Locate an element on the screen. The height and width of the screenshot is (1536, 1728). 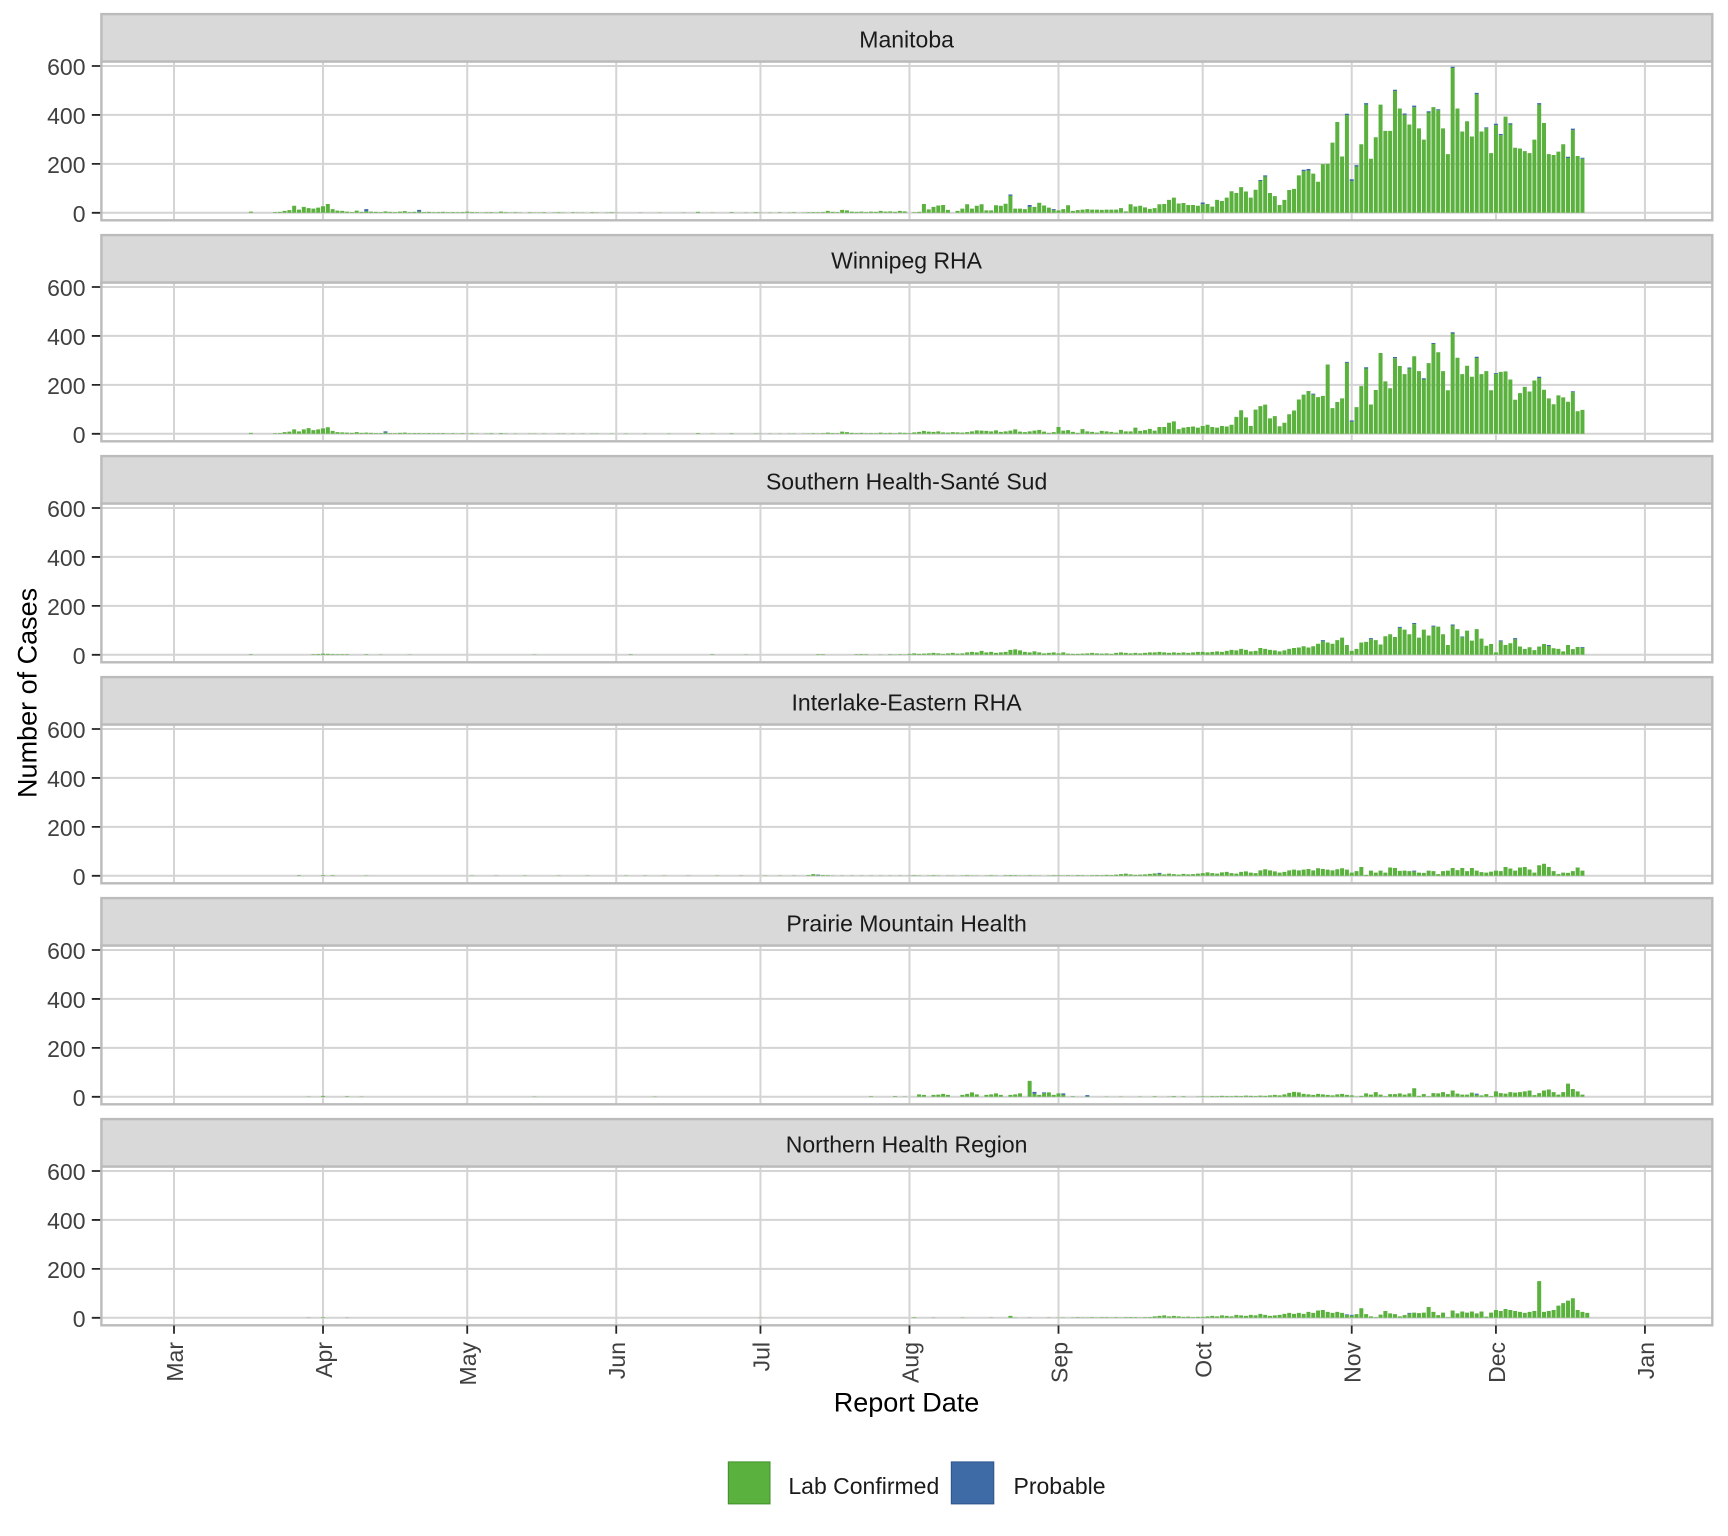
svg-text: Apr is located at coordinates (324, 1360).